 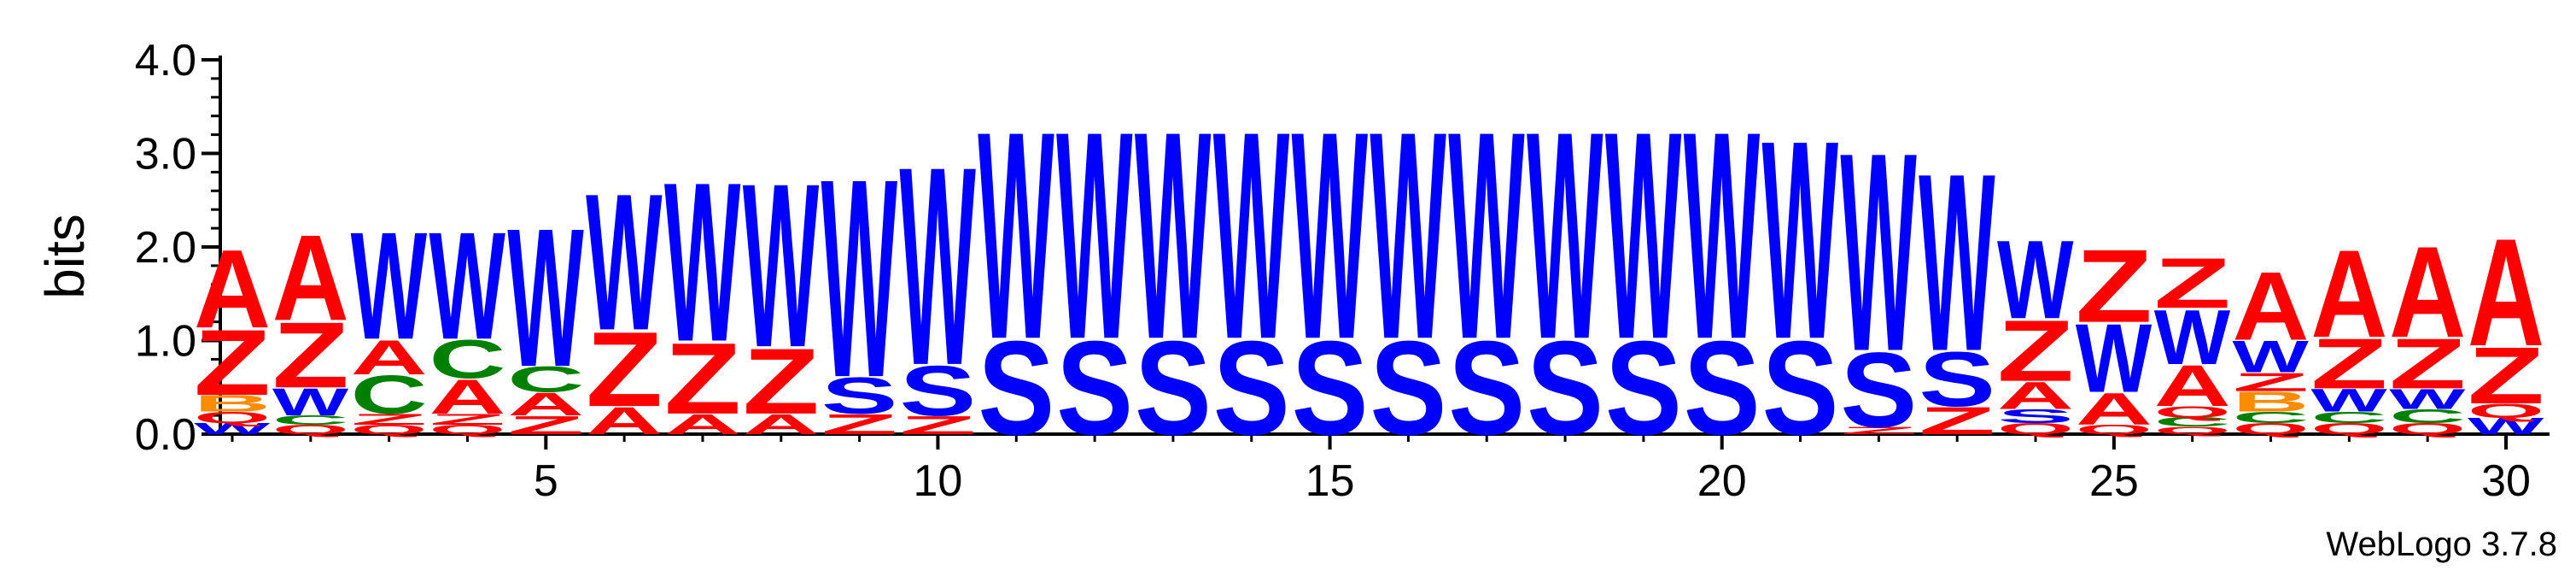 What do you see at coordinates (165, 342) in the screenshot?
I see `y-tick-label: 1.0` at bounding box center [165, 342].